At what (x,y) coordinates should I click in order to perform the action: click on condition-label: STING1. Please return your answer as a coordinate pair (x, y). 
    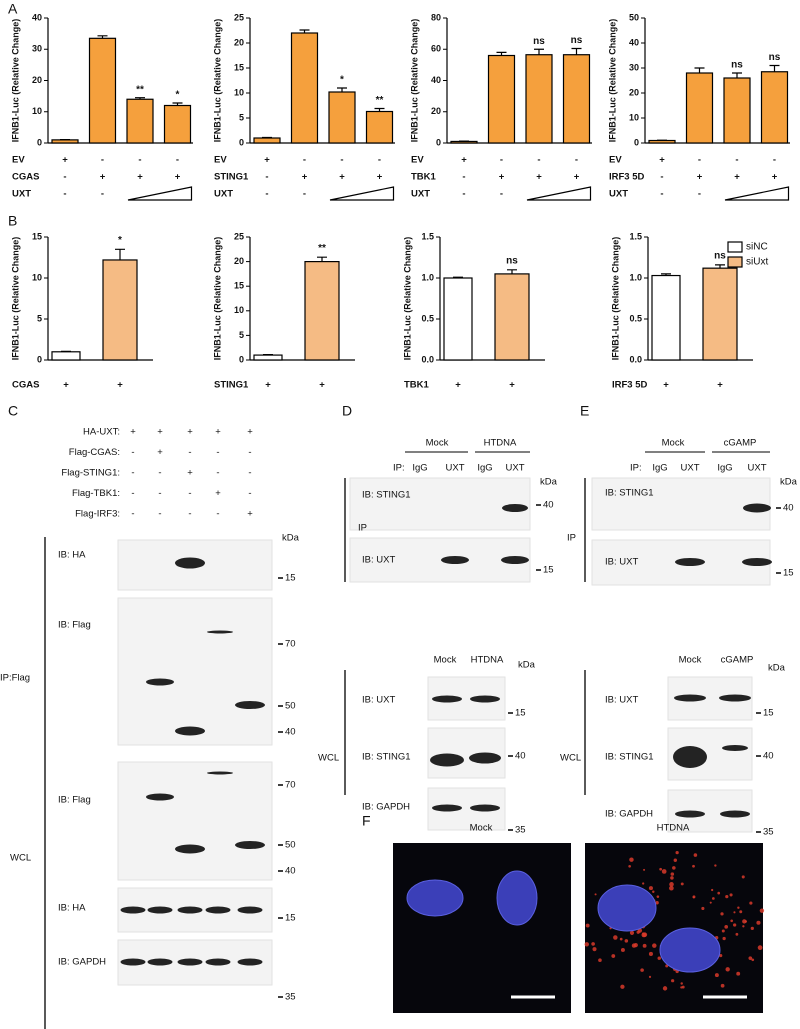
    Looking at the image, I should click on (231, 177).